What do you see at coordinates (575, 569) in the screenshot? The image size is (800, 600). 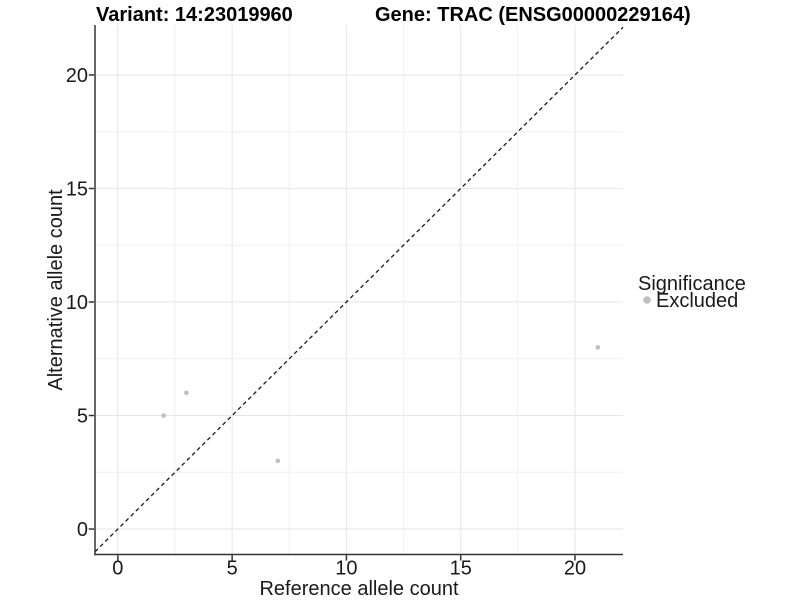 I see `x-tick-label: 20` at bounding box center [575, 569].